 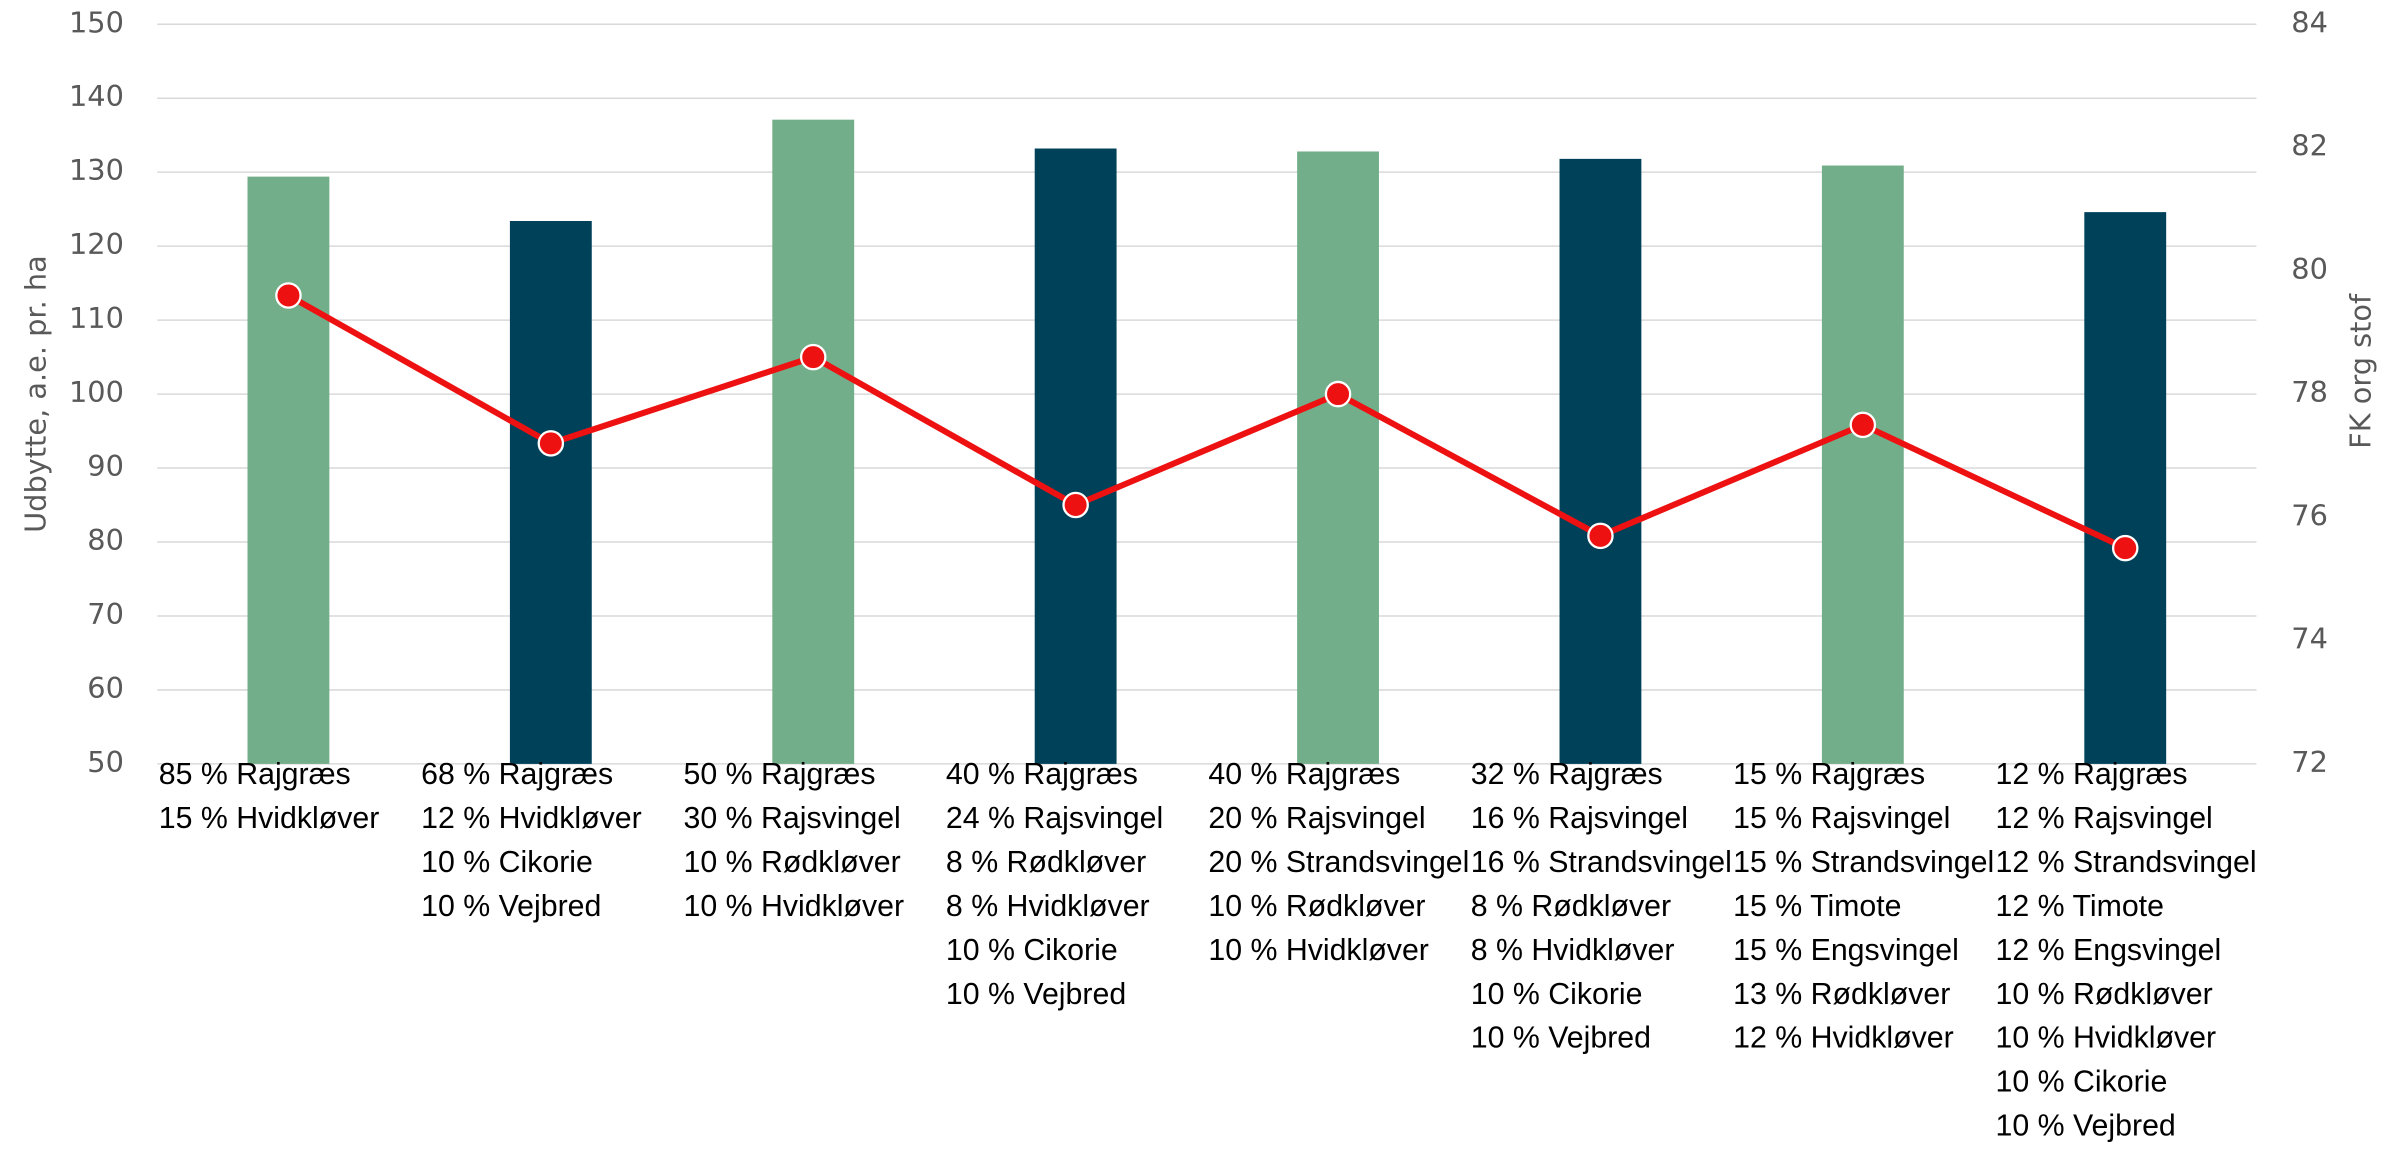 What do you see at coordinates (1817, 906) in the screenshot?
I see `x-tick-label: 15 % Timote` at bounding box center [1817, 906].